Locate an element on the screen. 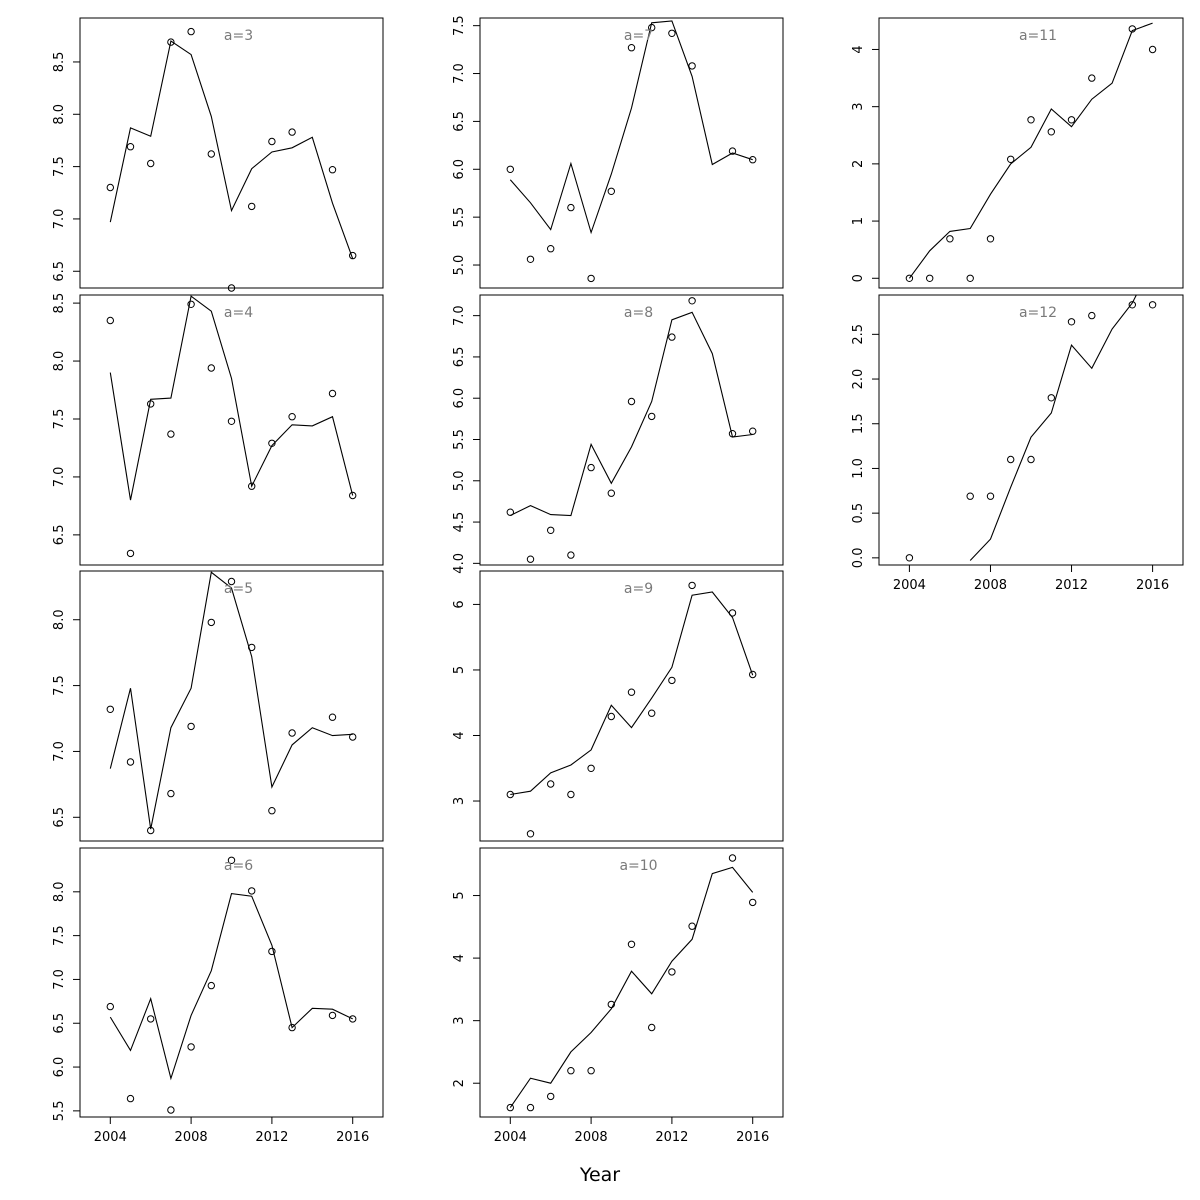  y-tick-label: 1 is located at coordinates (858, 221).